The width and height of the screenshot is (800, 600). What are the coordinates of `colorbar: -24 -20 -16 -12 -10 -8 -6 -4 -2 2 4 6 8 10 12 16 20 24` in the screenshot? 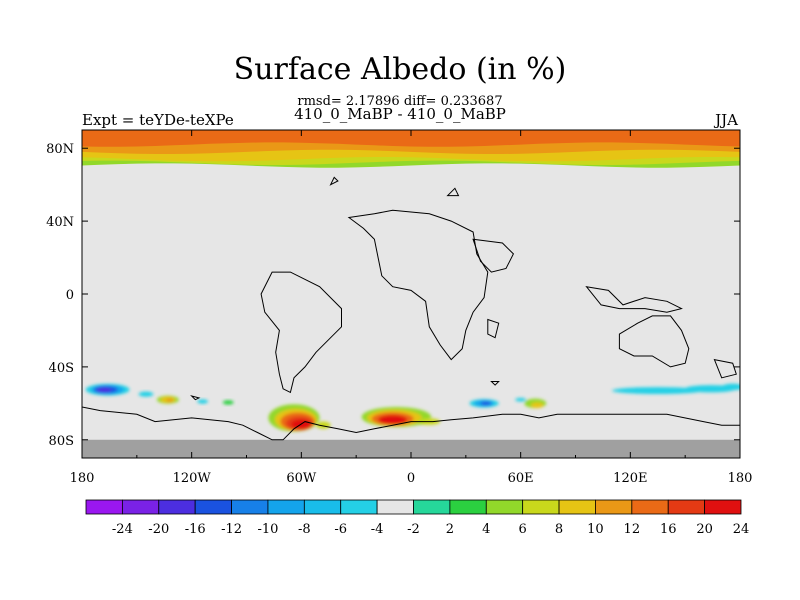 It's located at (417, 518).